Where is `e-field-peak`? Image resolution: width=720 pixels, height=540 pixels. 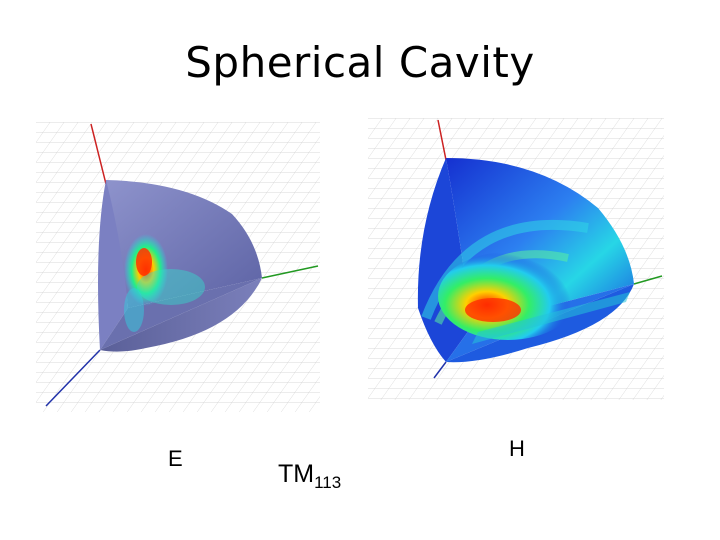
e-field-peak is located at coordinates (144, 262).